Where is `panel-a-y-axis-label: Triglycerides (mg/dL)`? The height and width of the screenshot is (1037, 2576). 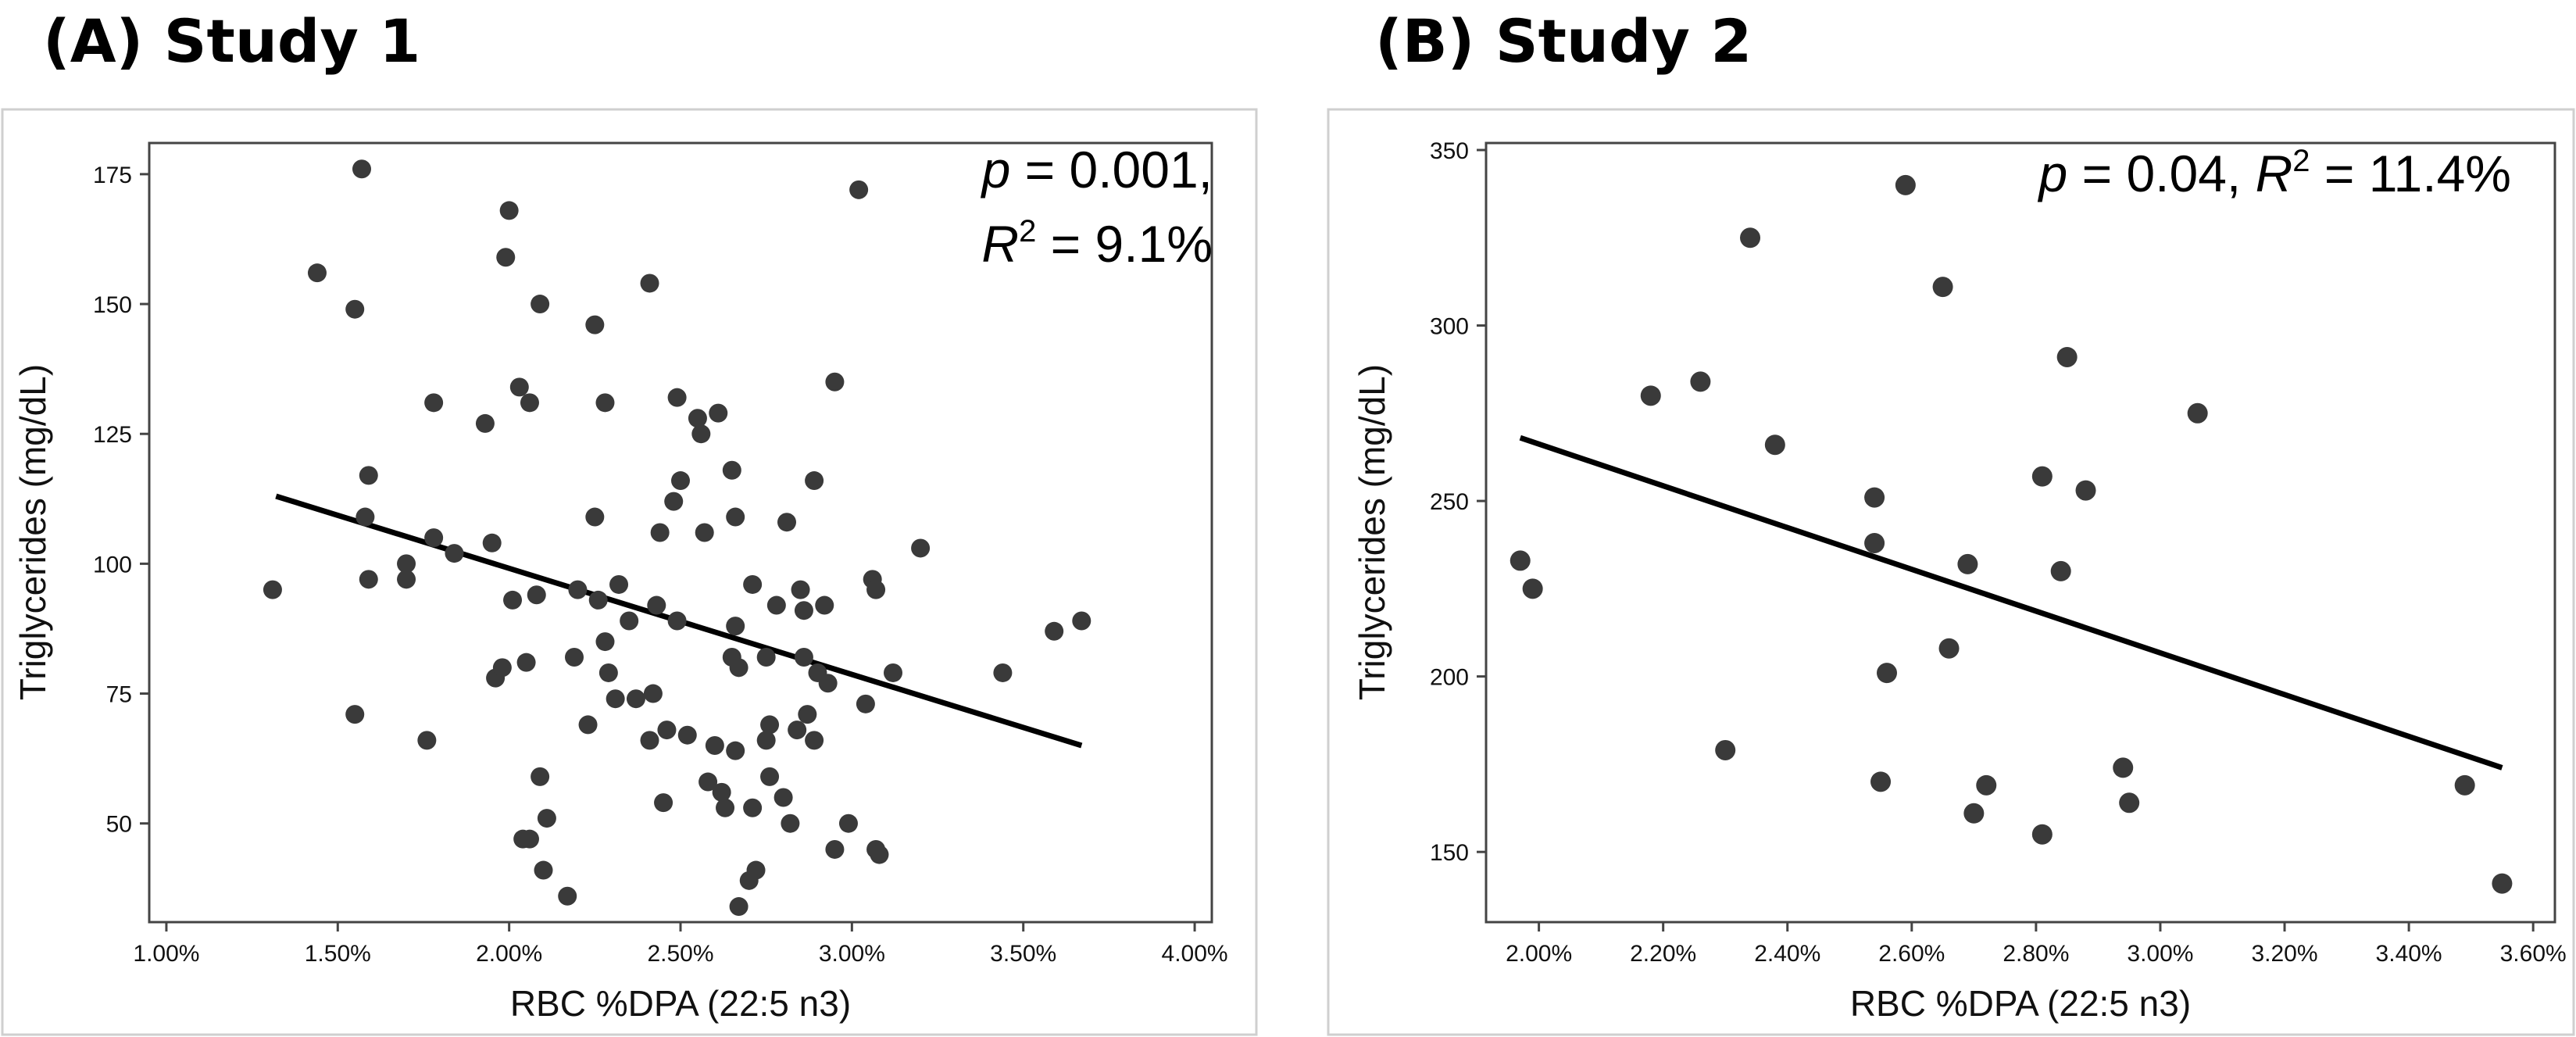
panel-a-y-axis-label: Triglycerides (mg/dL) is located at coordinates (33, 532).